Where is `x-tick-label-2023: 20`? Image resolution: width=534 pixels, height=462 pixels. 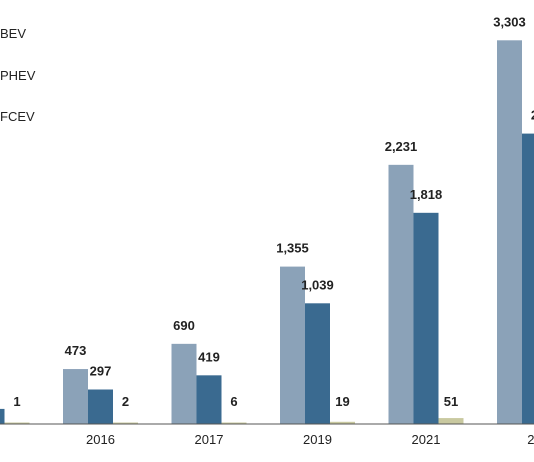
x-tick-label-2023: 20 is located at coordinates (530, 439).